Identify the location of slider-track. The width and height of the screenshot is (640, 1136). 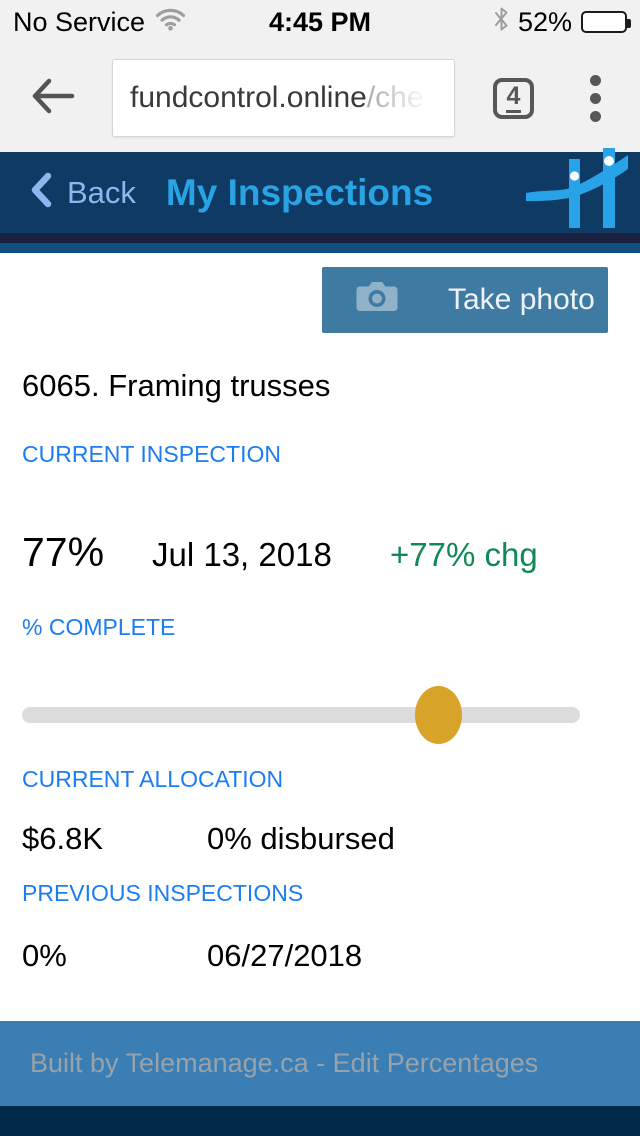
(301, 715).